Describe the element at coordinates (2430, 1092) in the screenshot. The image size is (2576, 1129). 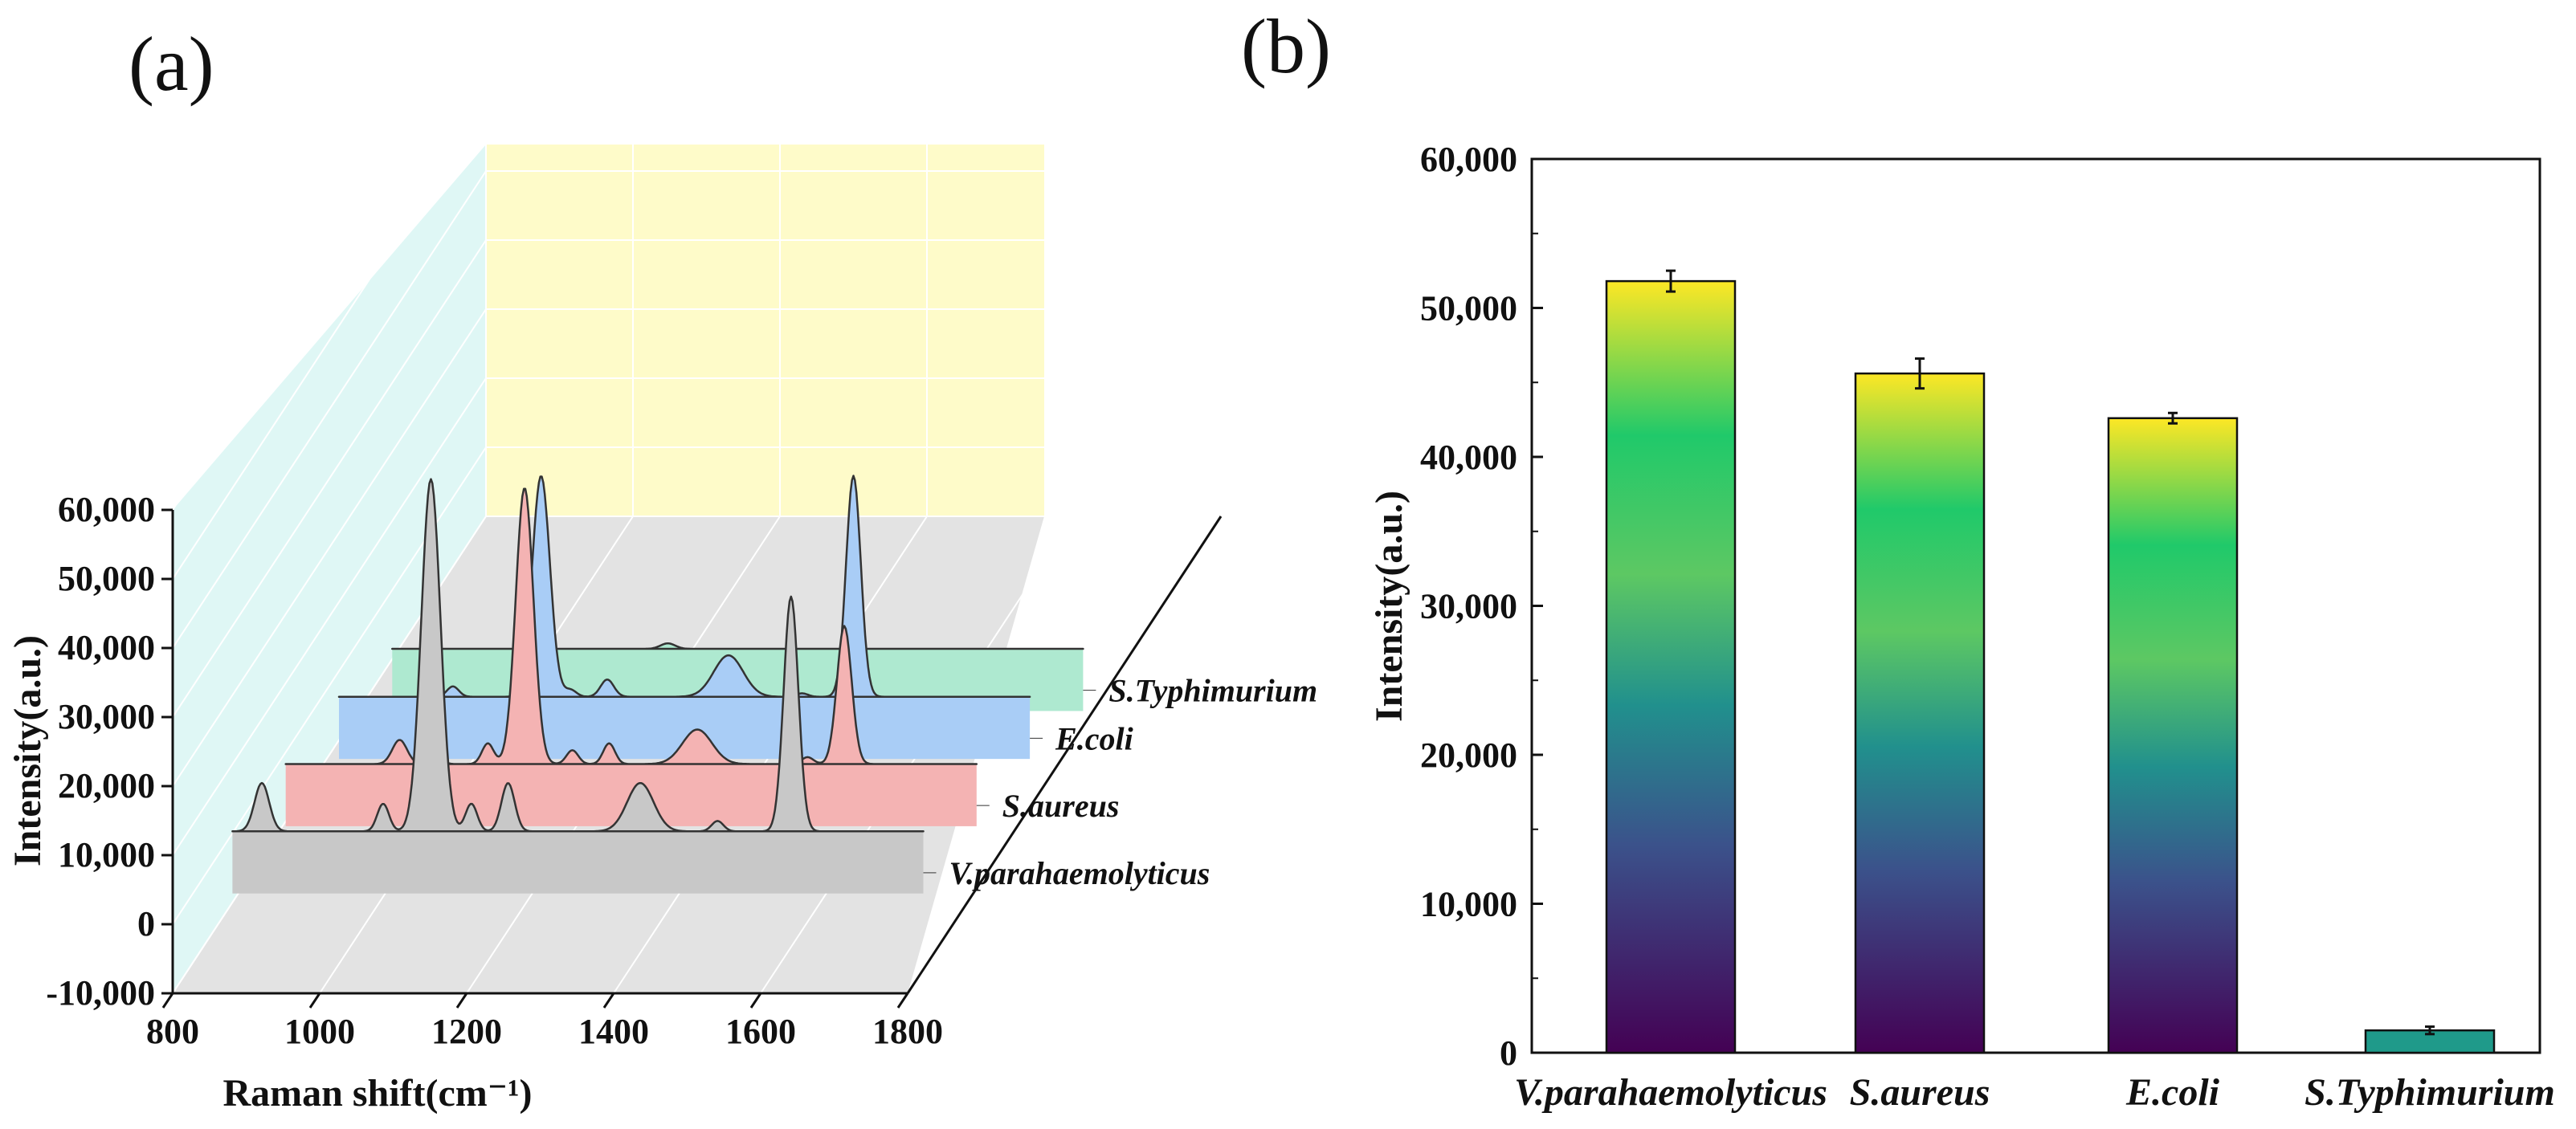
I see `category-label: S.Typhimurium` at that location.